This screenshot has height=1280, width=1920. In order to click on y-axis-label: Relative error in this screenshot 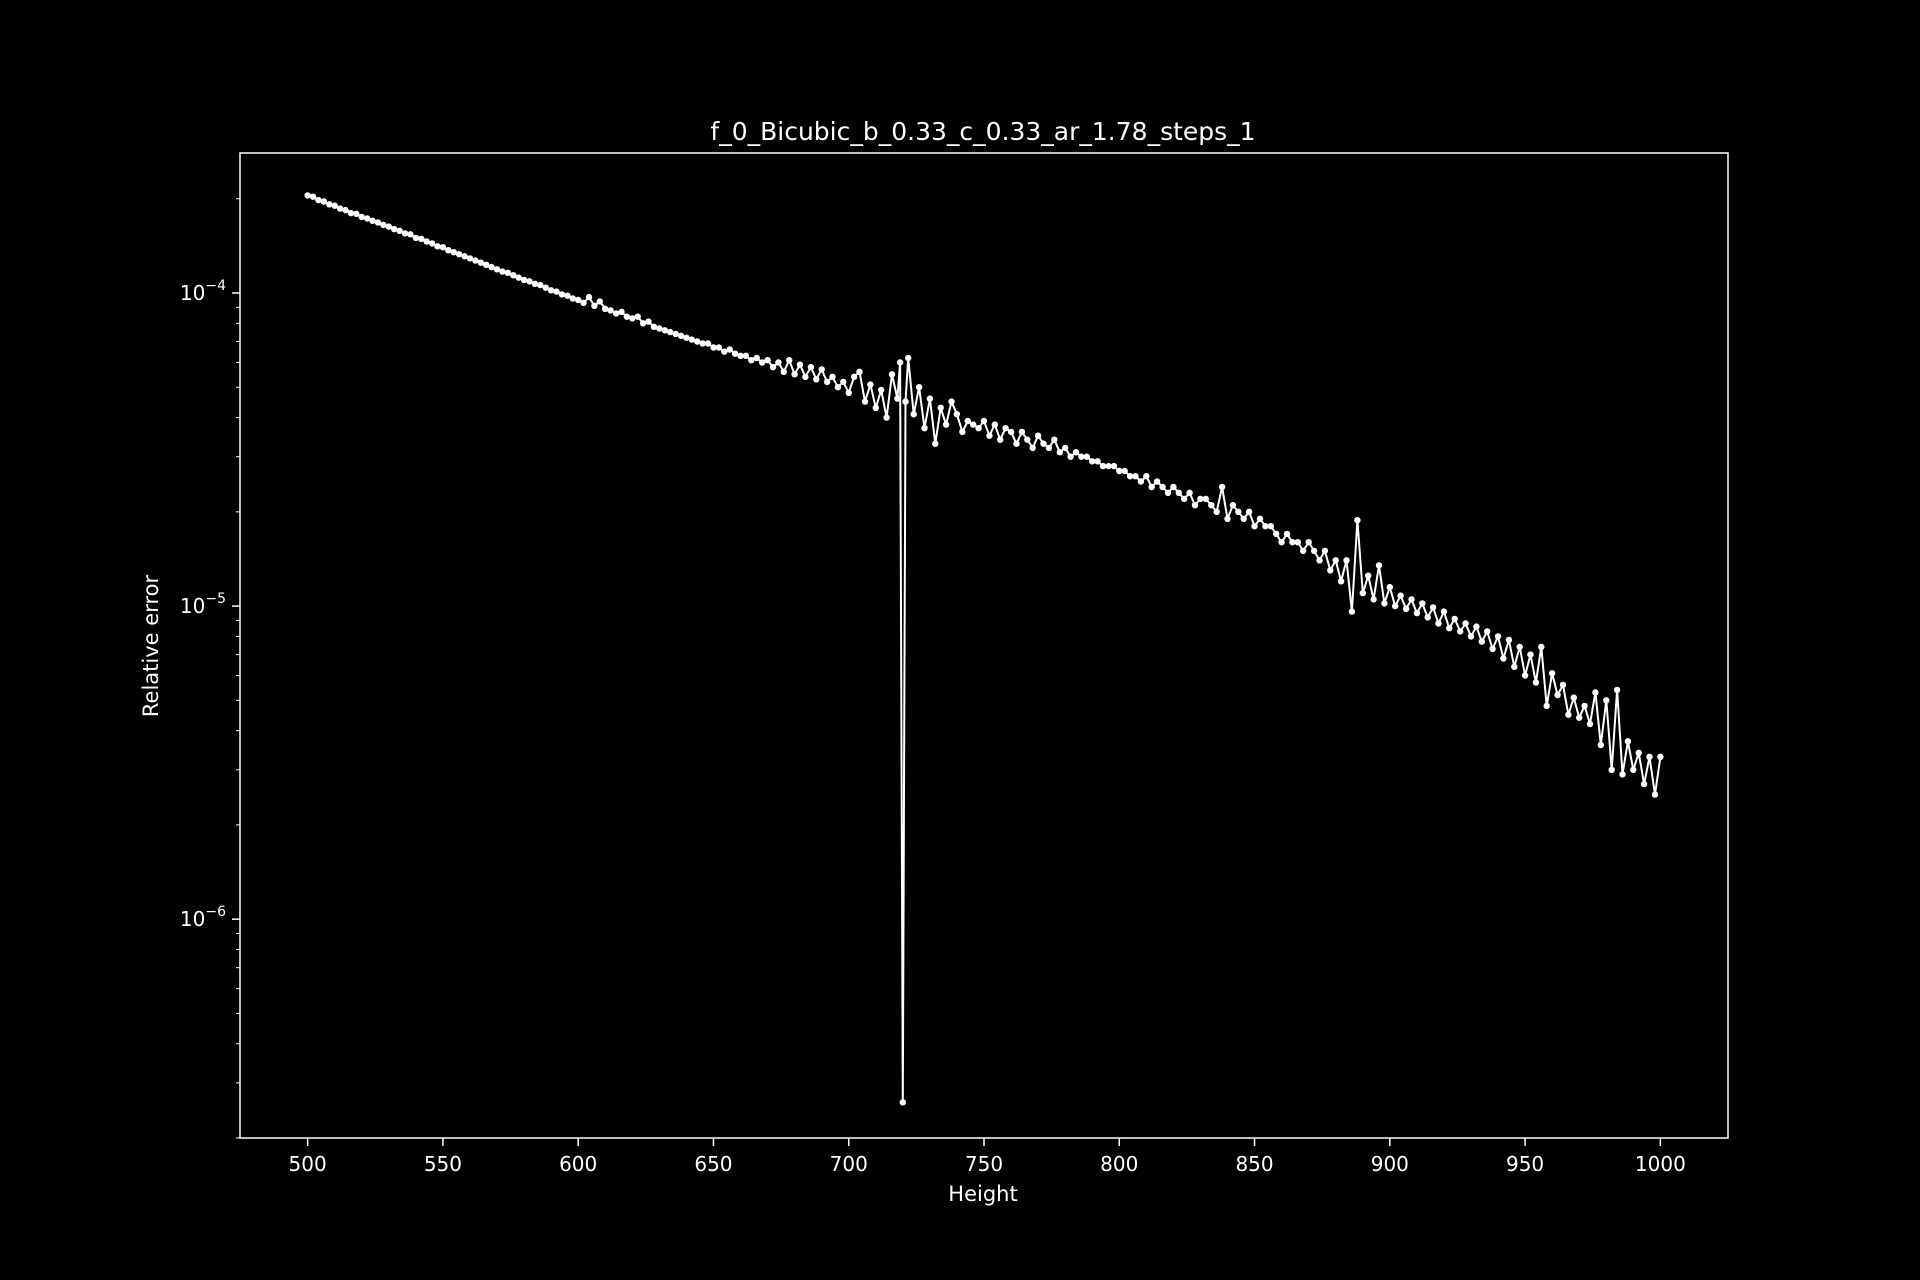, I will do `click(151, 646)`.